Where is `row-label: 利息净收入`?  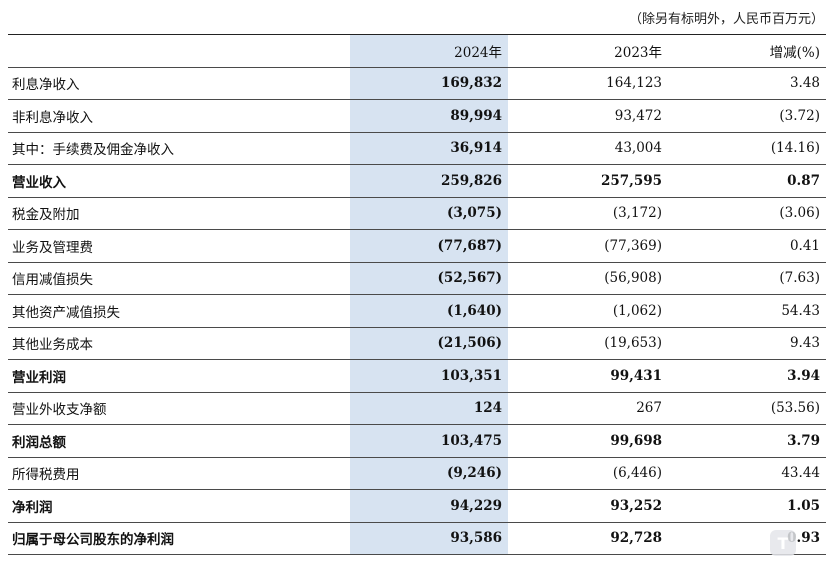 row-label: 利息净收入 is located at coordinates (179, 83).